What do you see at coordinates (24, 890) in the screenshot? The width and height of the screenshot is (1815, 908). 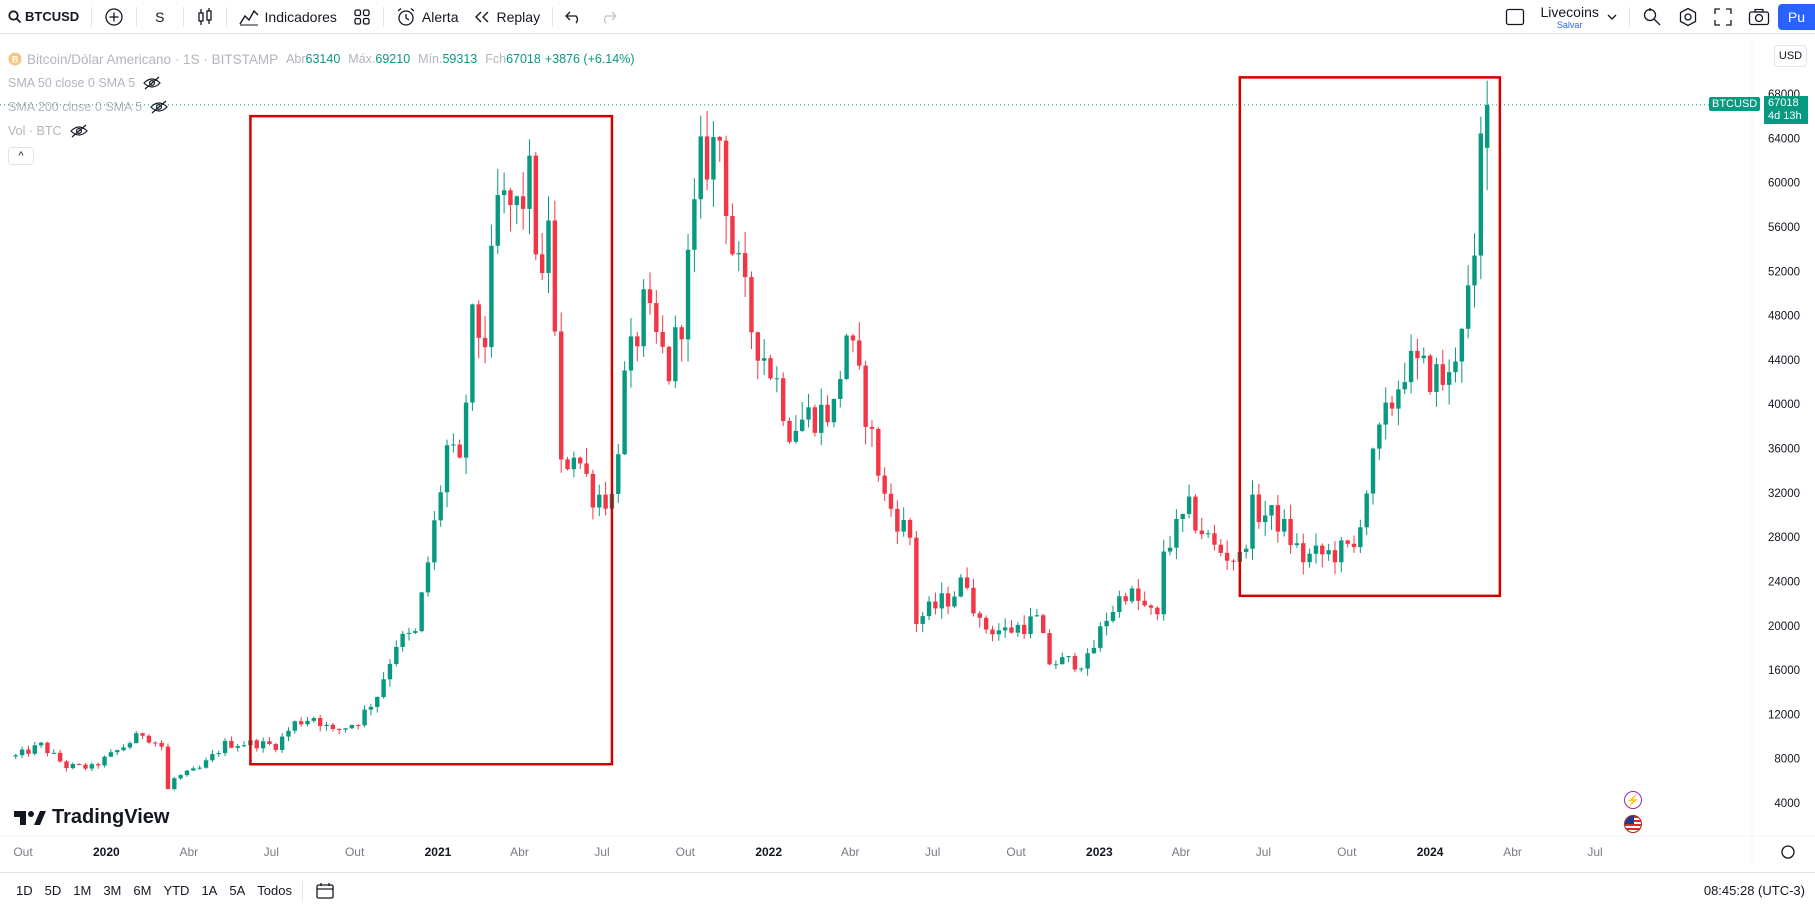 I see `range-button-1d: 1D` at bounding box center [24, 890].